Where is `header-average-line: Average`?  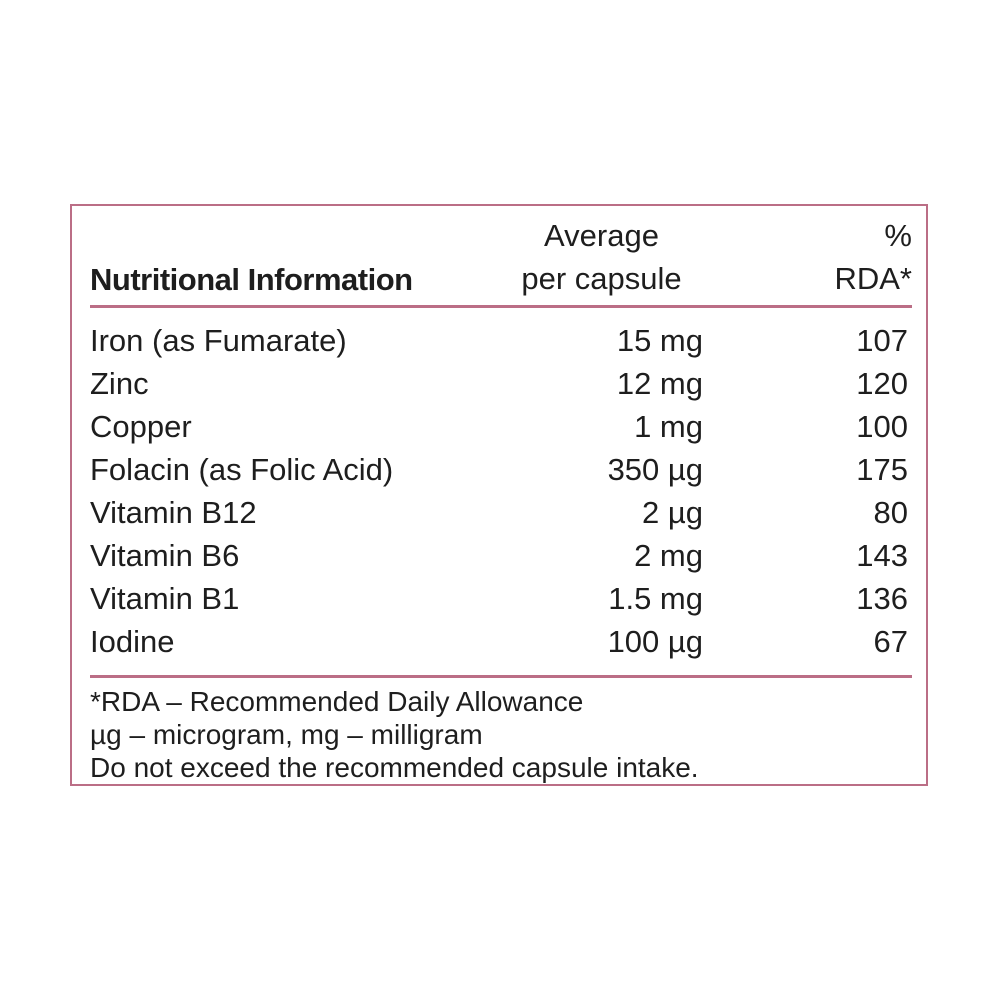 header-average-line: Average is located at coordinates (601, 235).